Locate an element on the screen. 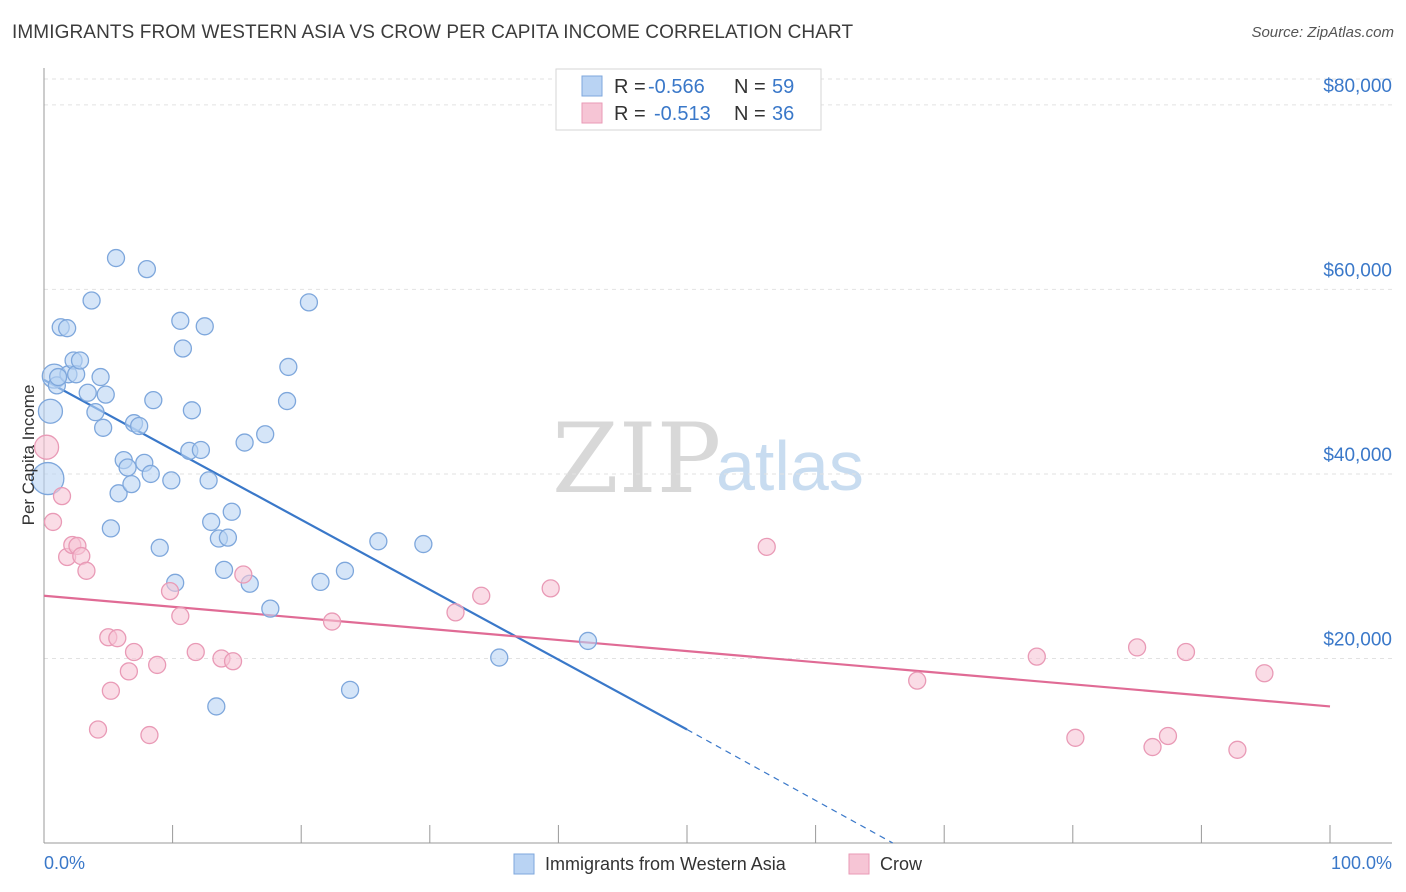 This screenshot has width=1406, height=892. bottom-legend-swatch-pink is located at coordinates (859, 864).